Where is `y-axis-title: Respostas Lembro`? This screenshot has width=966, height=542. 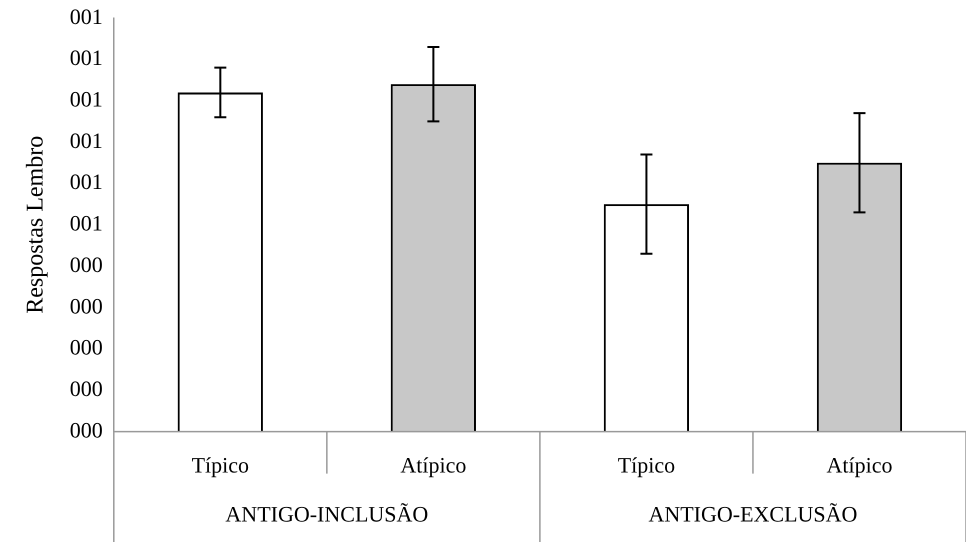
y-axis-title: Respostas Lembro is located at coordinates (35, 225).